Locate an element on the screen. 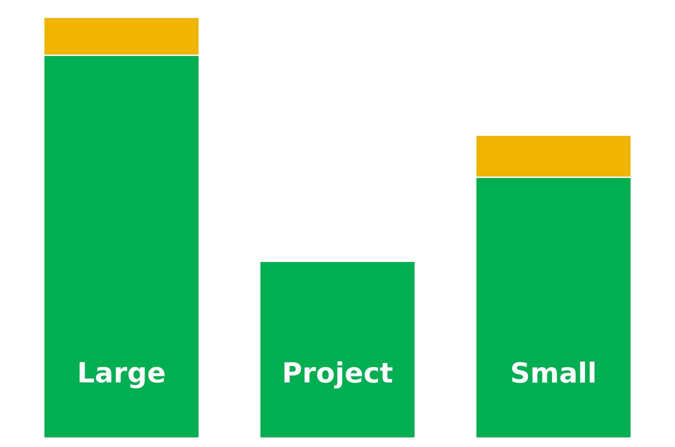  x-tick-label: Project is located at coordinates (338, 375).